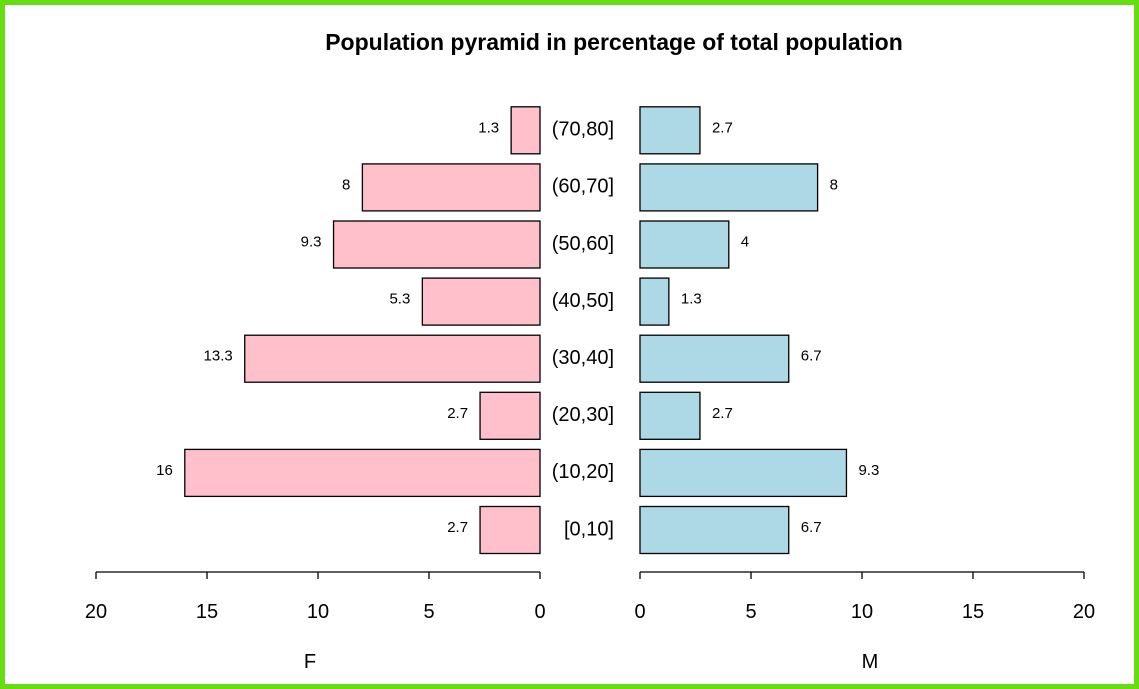 The height and width of the screenshot is (689, 1139). What do you see at coordinates (311, 241) in the screenshot?
I see `female-value-label: 9.3` at bounding box center [311, 241].